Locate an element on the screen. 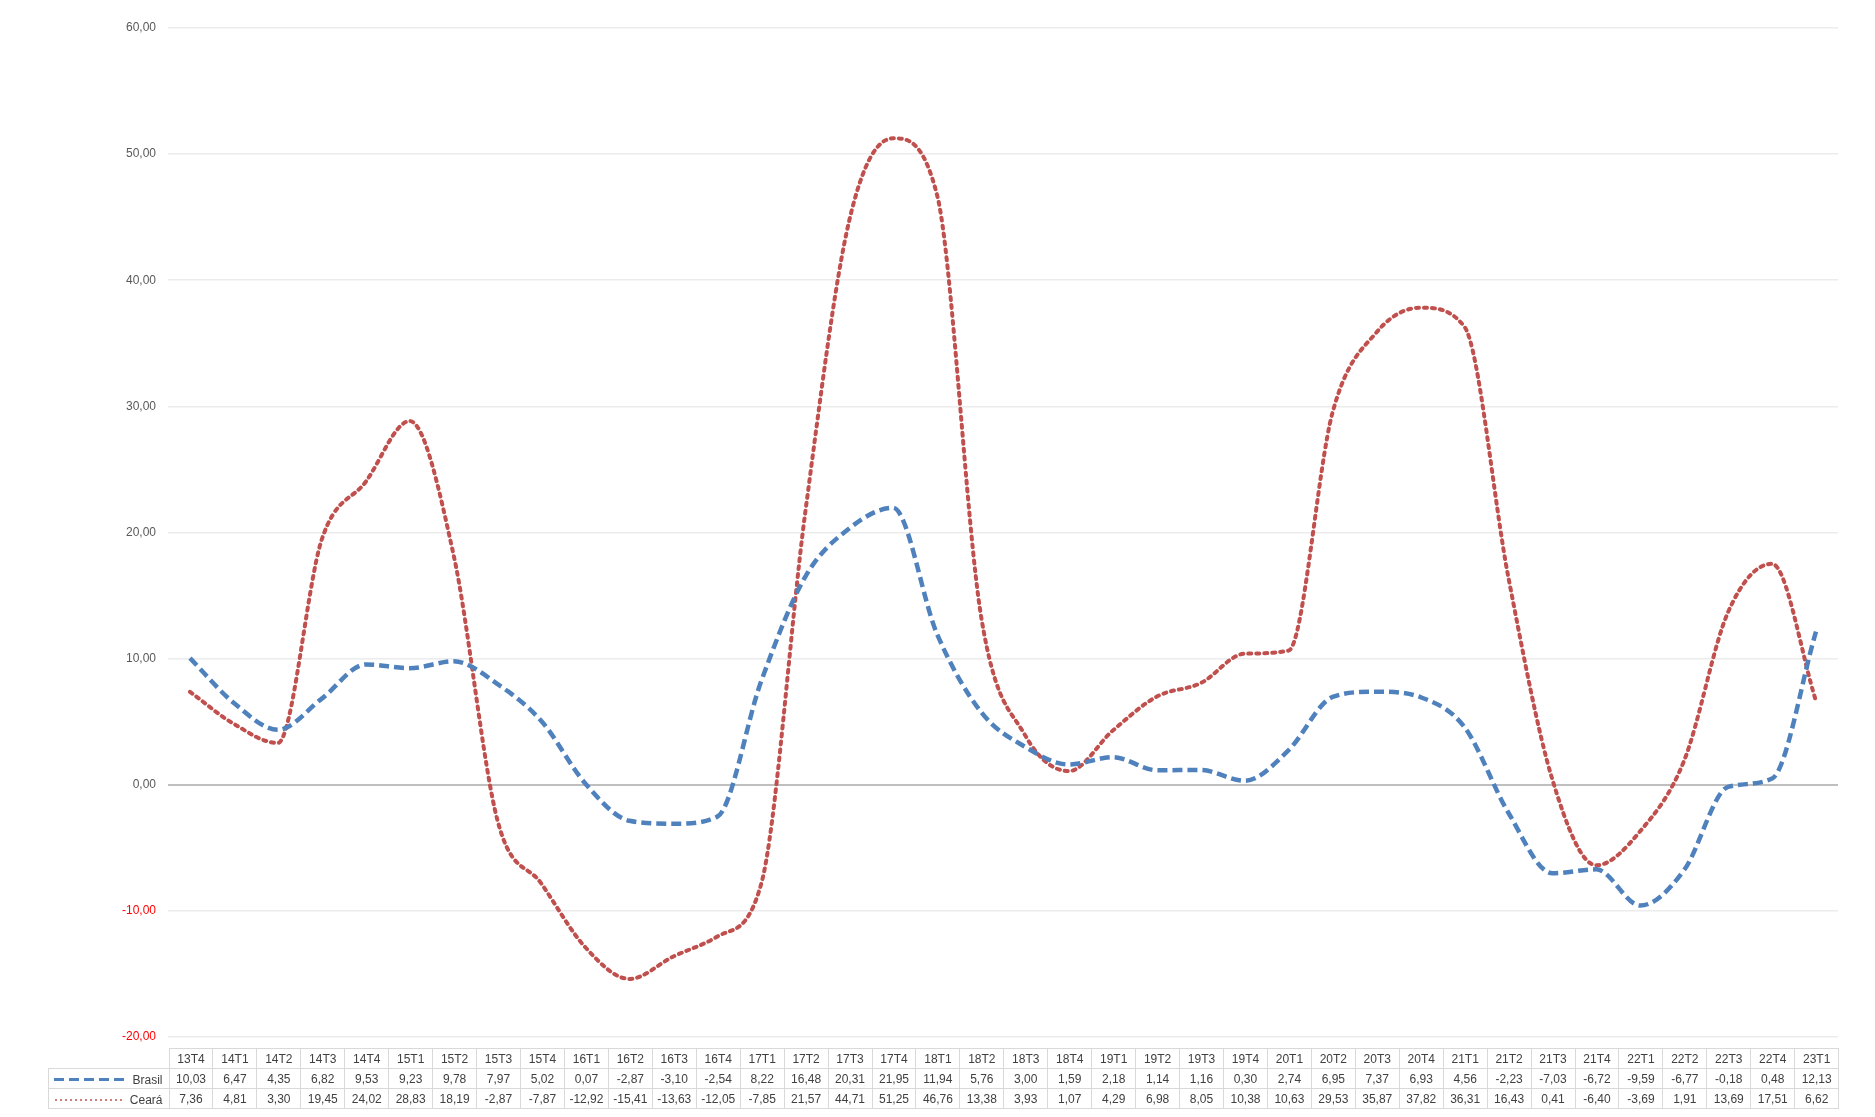  y-tick-label: 60,00 is located at coordinates (141, 27).